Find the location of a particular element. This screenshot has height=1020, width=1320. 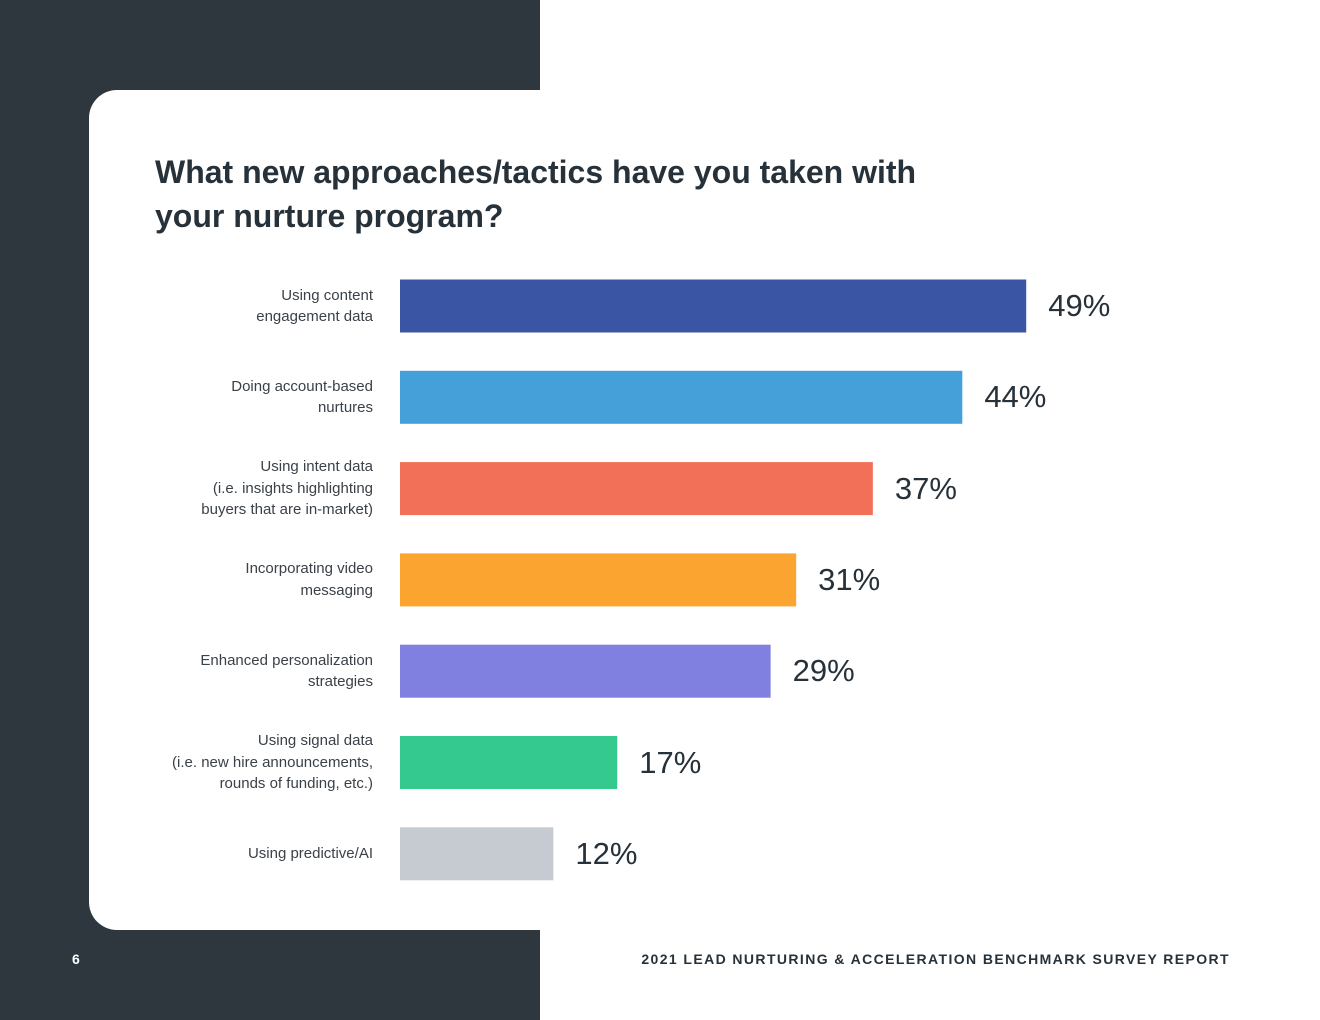

value-label: 37% is located at coordinates (925, 488).